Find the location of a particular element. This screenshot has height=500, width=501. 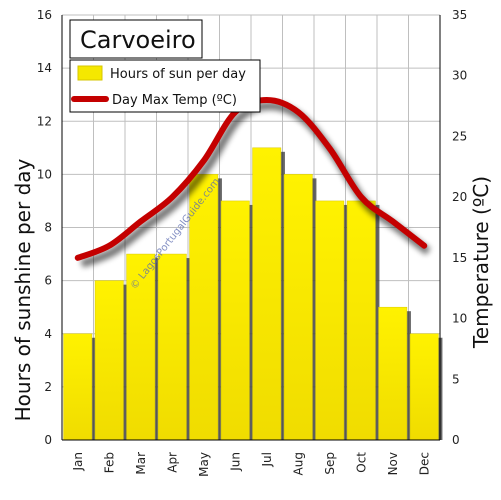

title-box is located at coordinates (136, 39).